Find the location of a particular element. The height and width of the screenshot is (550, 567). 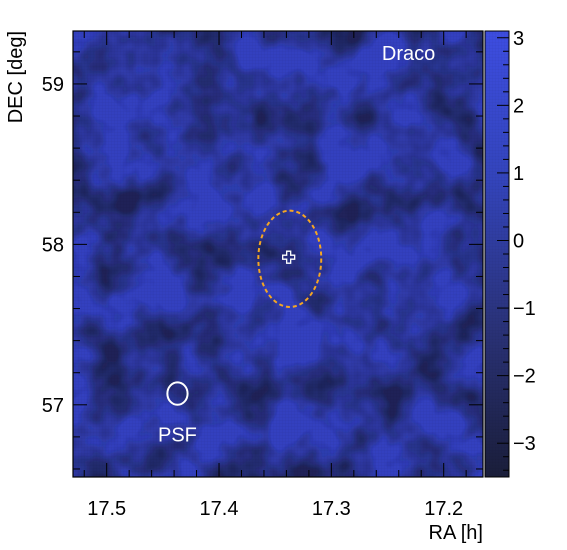

y-tick-label: 58 is located at coordinates (53, 245).